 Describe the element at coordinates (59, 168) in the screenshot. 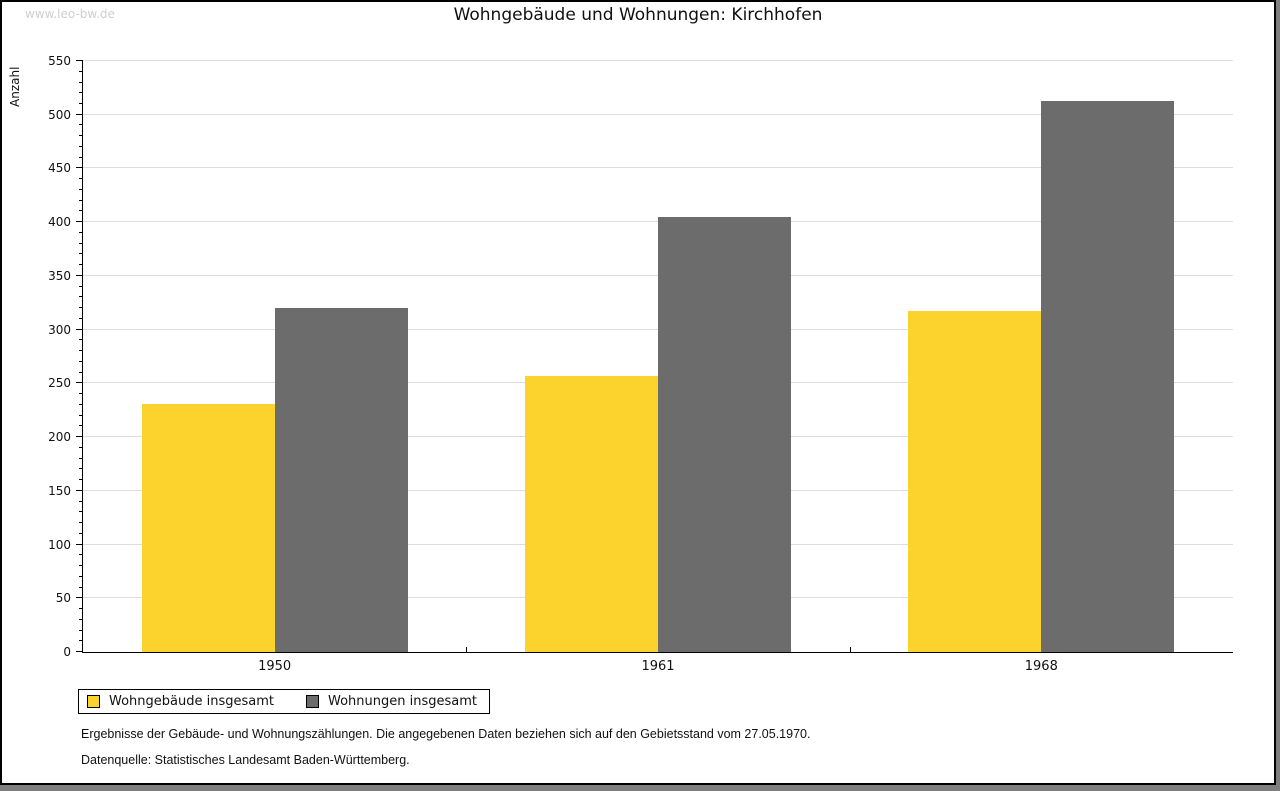

I see `y-tick-label: 450` at that location.